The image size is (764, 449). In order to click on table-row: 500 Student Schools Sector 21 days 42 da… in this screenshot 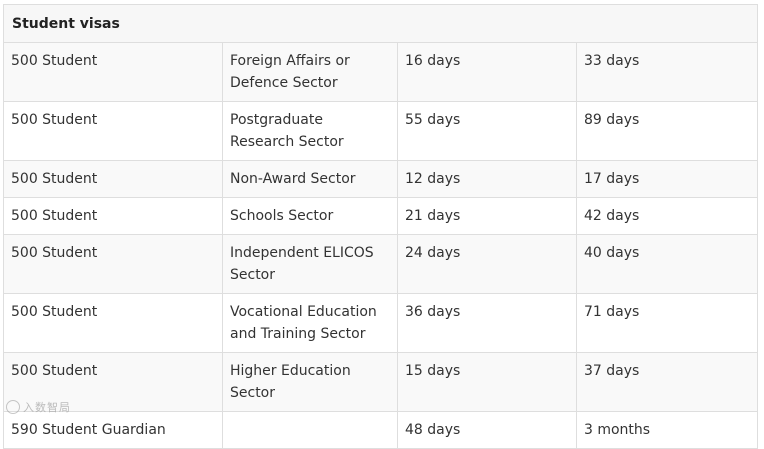, I will do `click(381, 216)`.